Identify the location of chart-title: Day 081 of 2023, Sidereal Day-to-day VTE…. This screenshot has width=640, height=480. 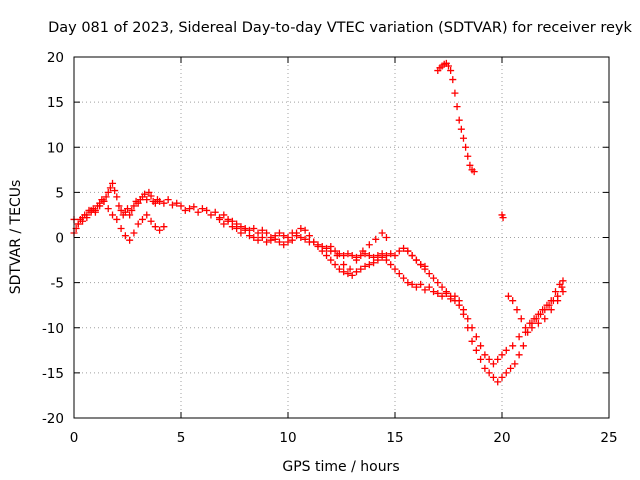
(340, 28).